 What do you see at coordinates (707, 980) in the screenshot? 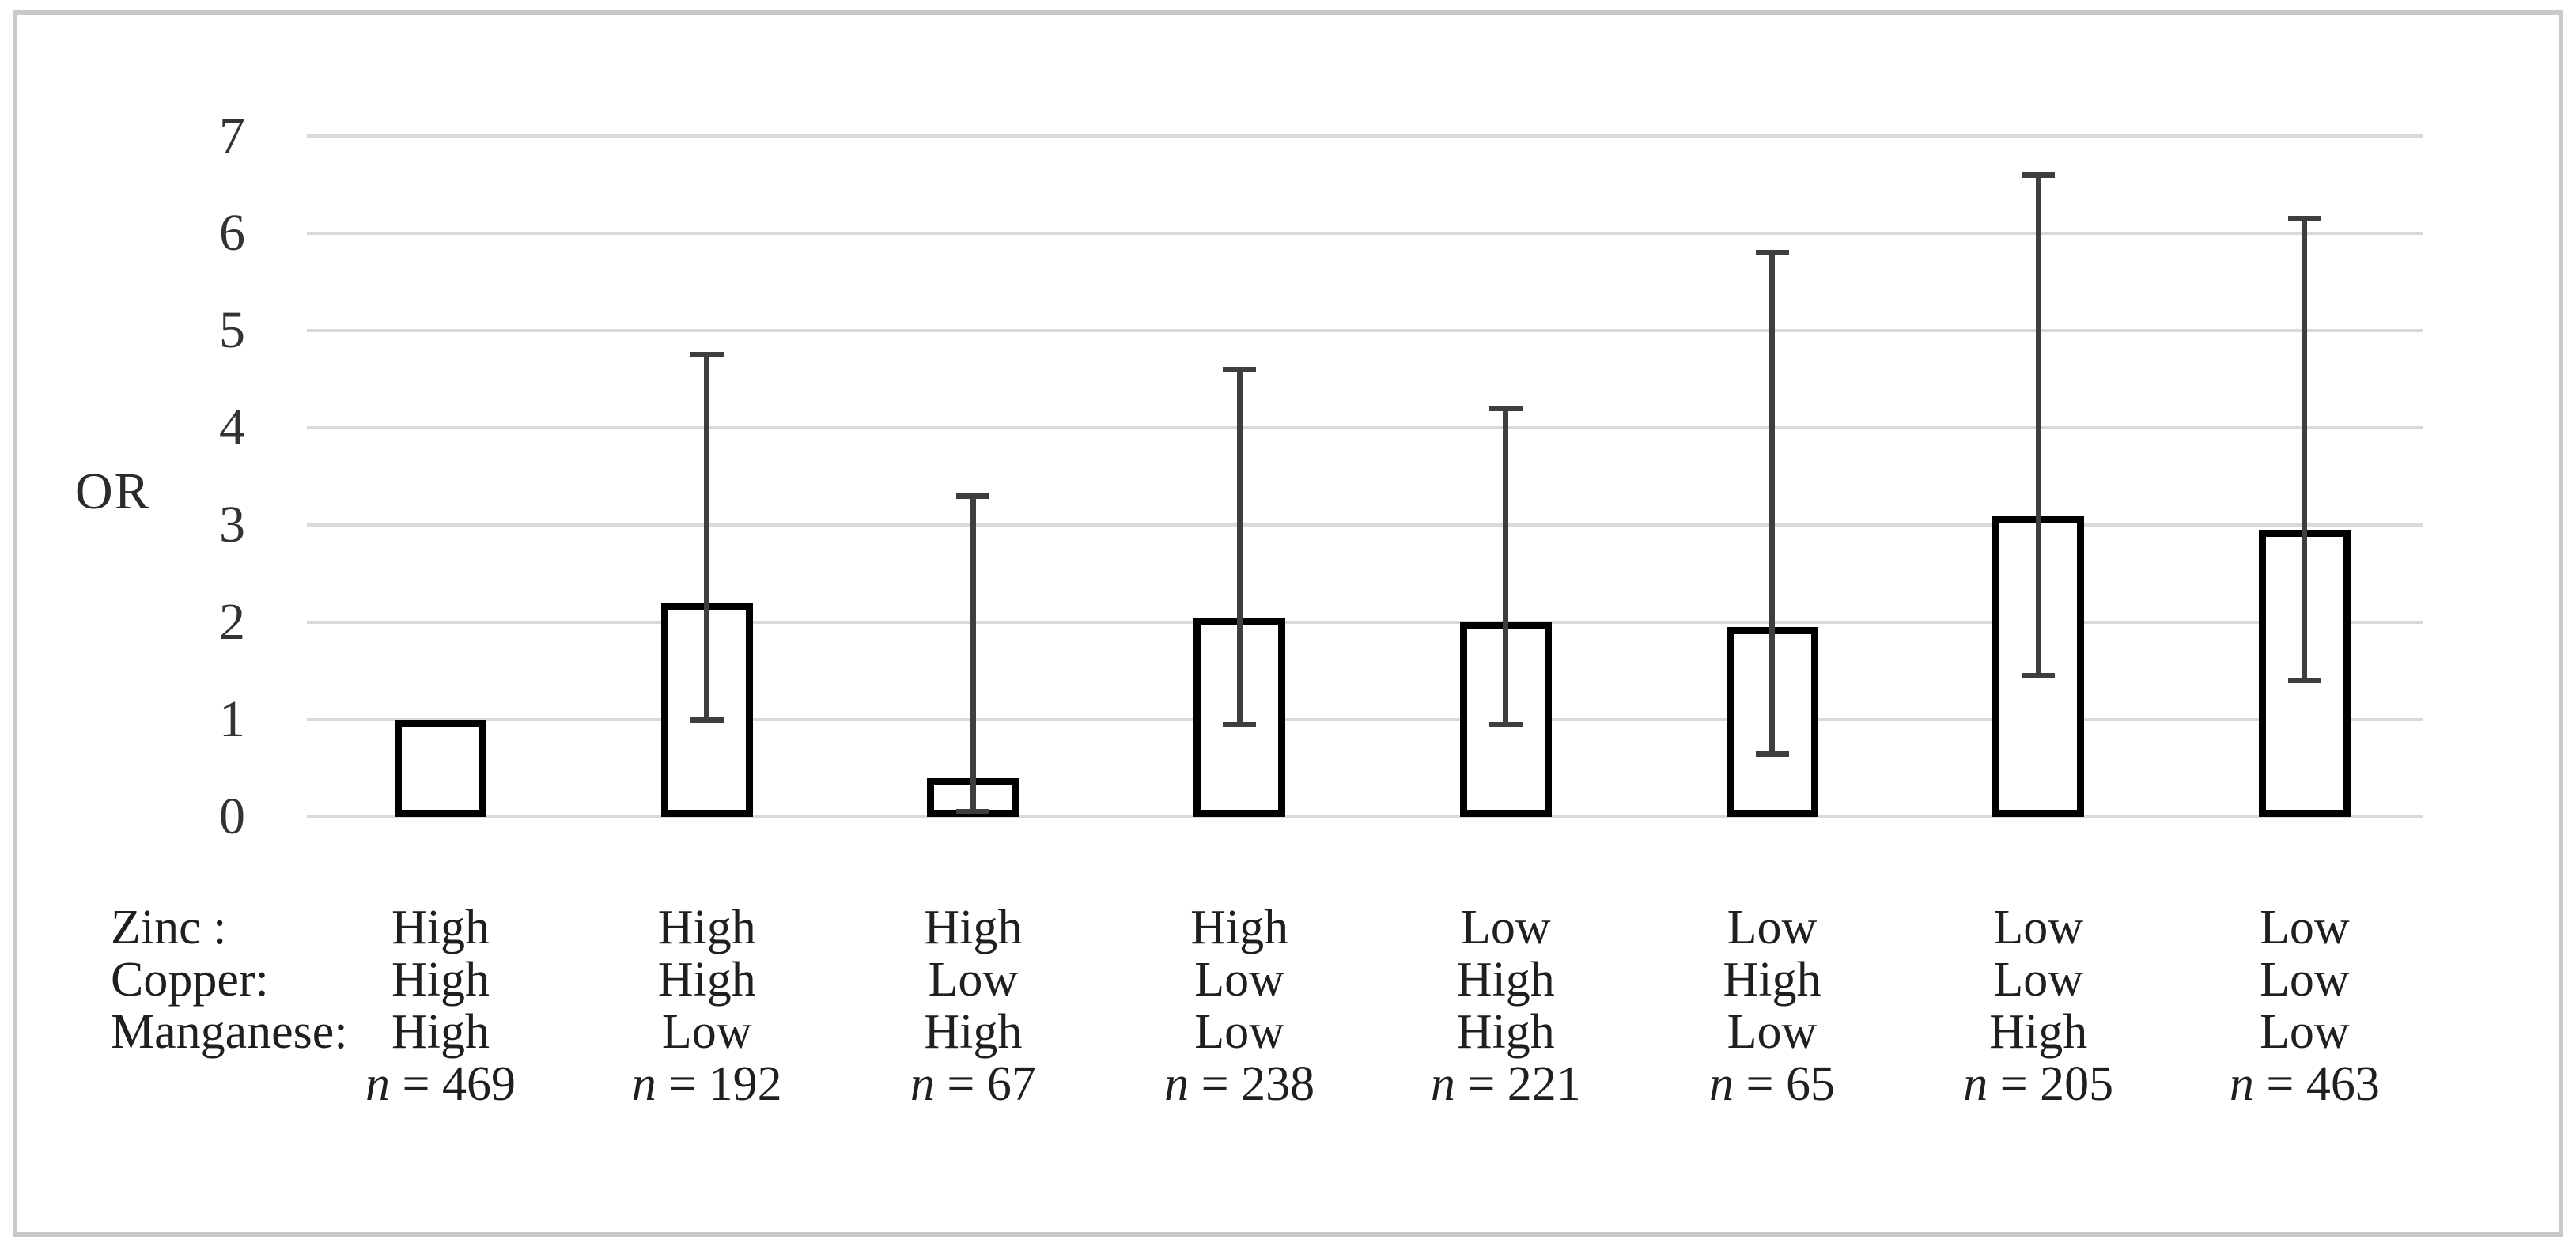
I see `copper-value-2: High` at bounding box center [707, 980].